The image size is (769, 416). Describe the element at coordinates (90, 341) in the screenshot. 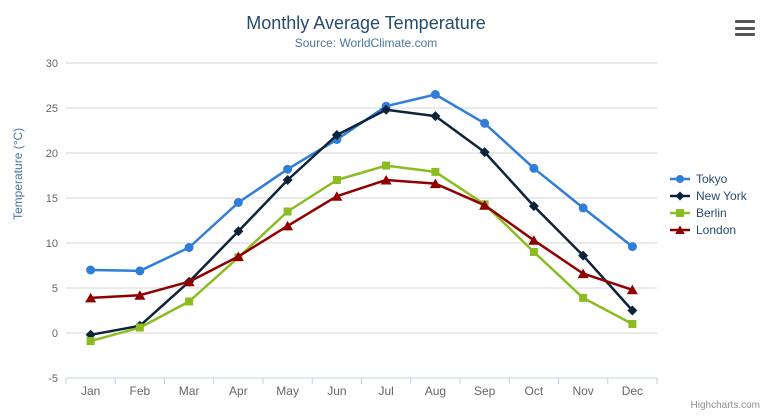

I see `marker-berlin-jan` at that location.